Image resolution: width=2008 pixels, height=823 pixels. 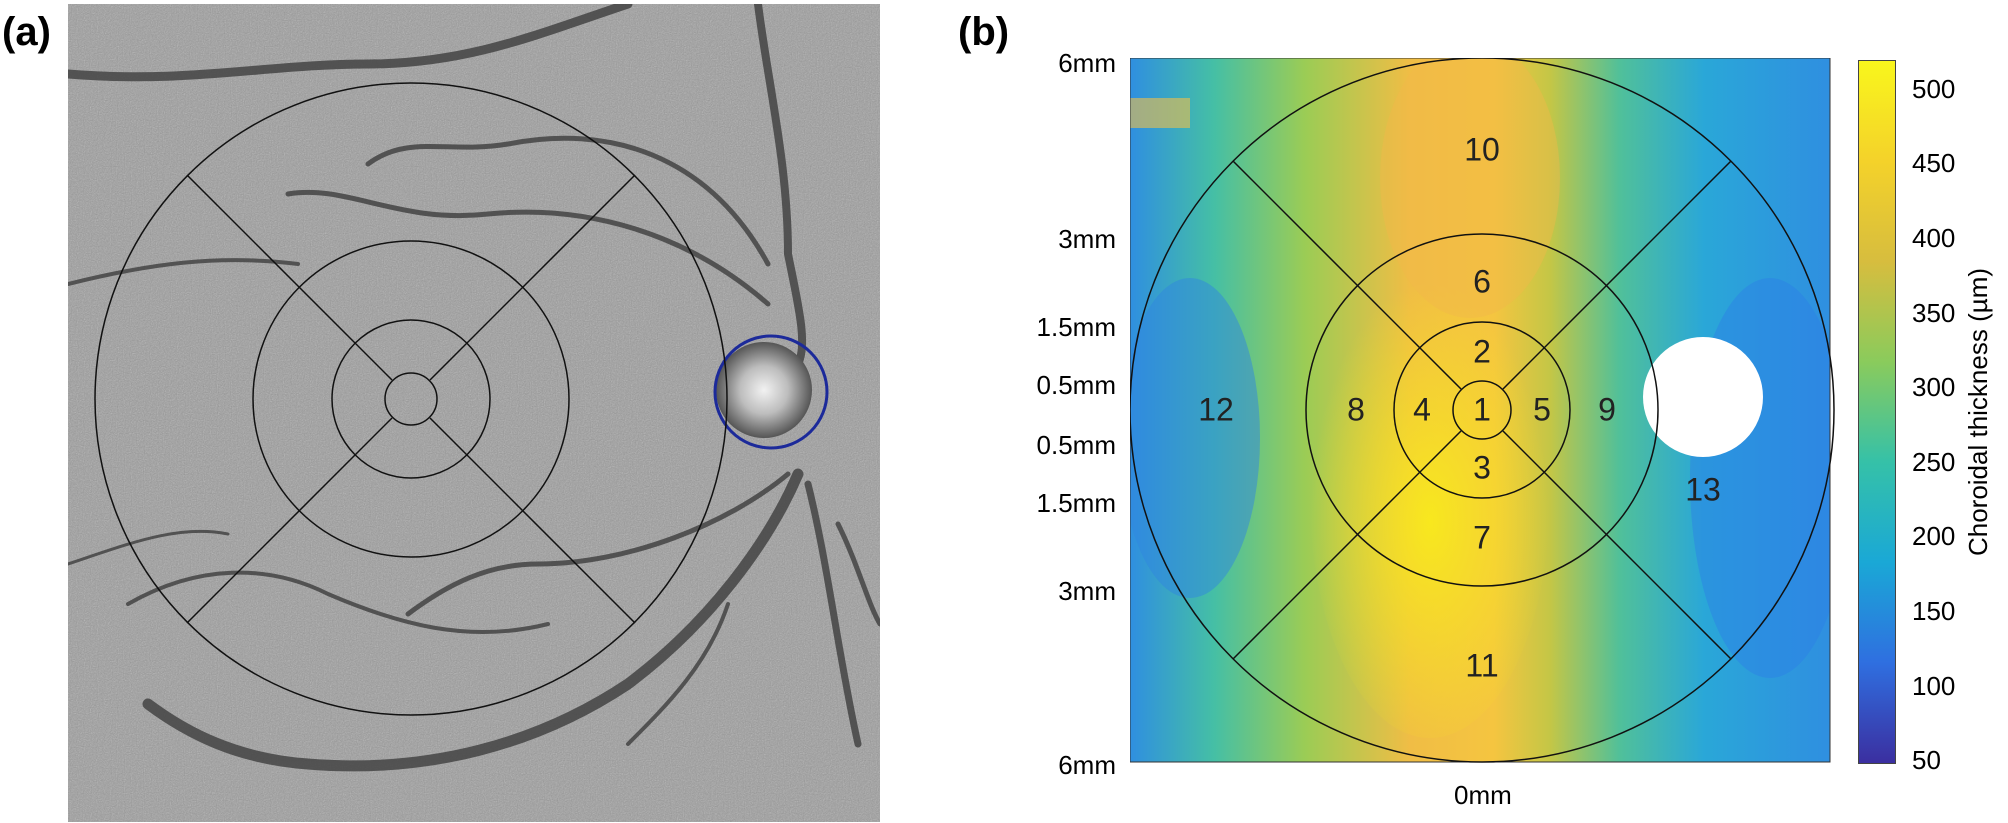 What do you see at coordinates (1482, 149) in the screenshot?
I see `sector-10: 10` at bounding box center [1482, 149].